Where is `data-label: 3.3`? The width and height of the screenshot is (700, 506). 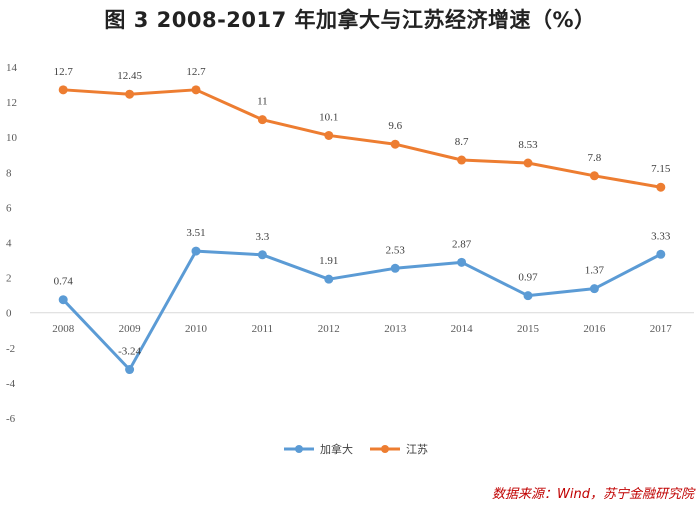
data-label: 3.3 is located at coordinates (263, 237).